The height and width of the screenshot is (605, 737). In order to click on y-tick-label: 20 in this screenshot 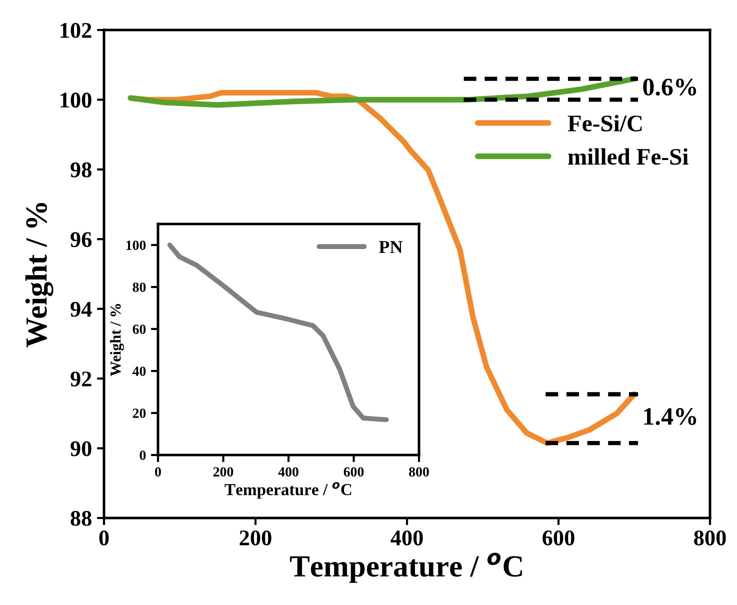, I will do `click(139, 413)`.